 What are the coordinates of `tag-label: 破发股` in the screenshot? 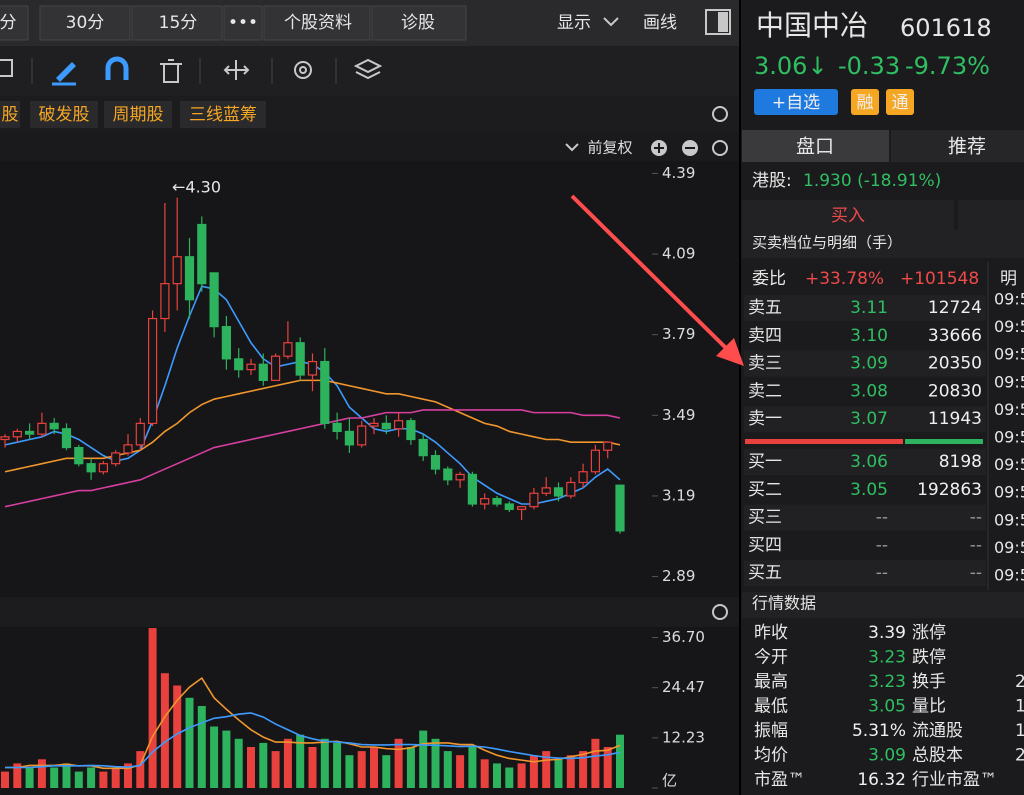 It's located at (64, 115).